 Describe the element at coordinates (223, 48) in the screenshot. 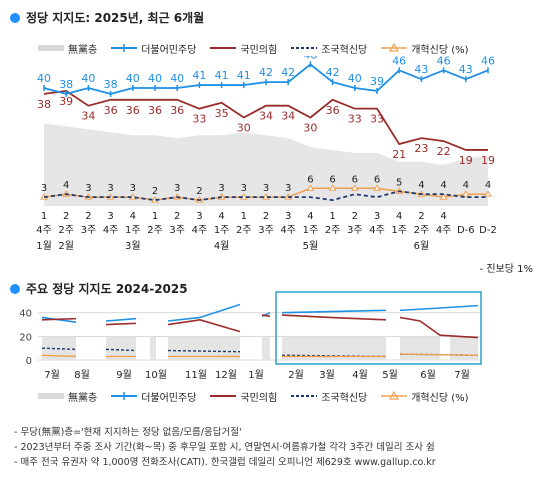

I see `red-line-icon` at that location.